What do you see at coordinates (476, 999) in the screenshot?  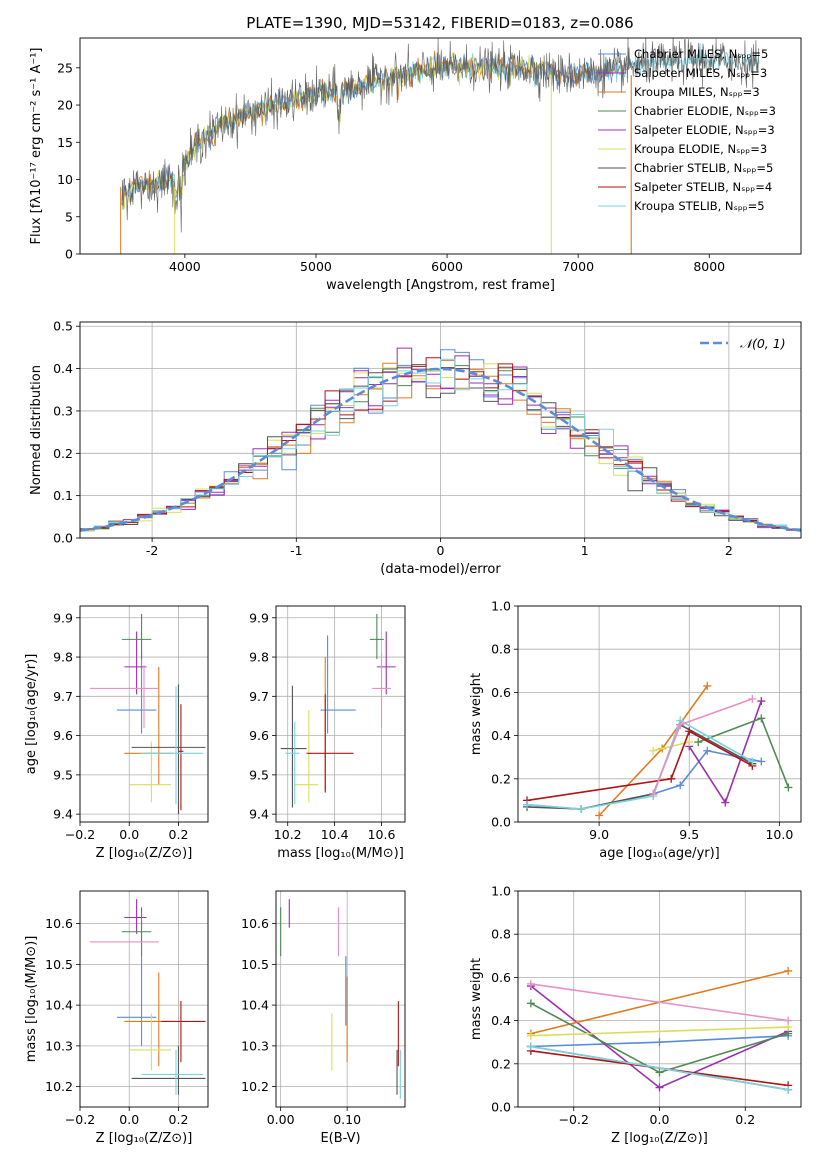 I see `y-axis-label: mass weight` at bounding box center [476, 999].